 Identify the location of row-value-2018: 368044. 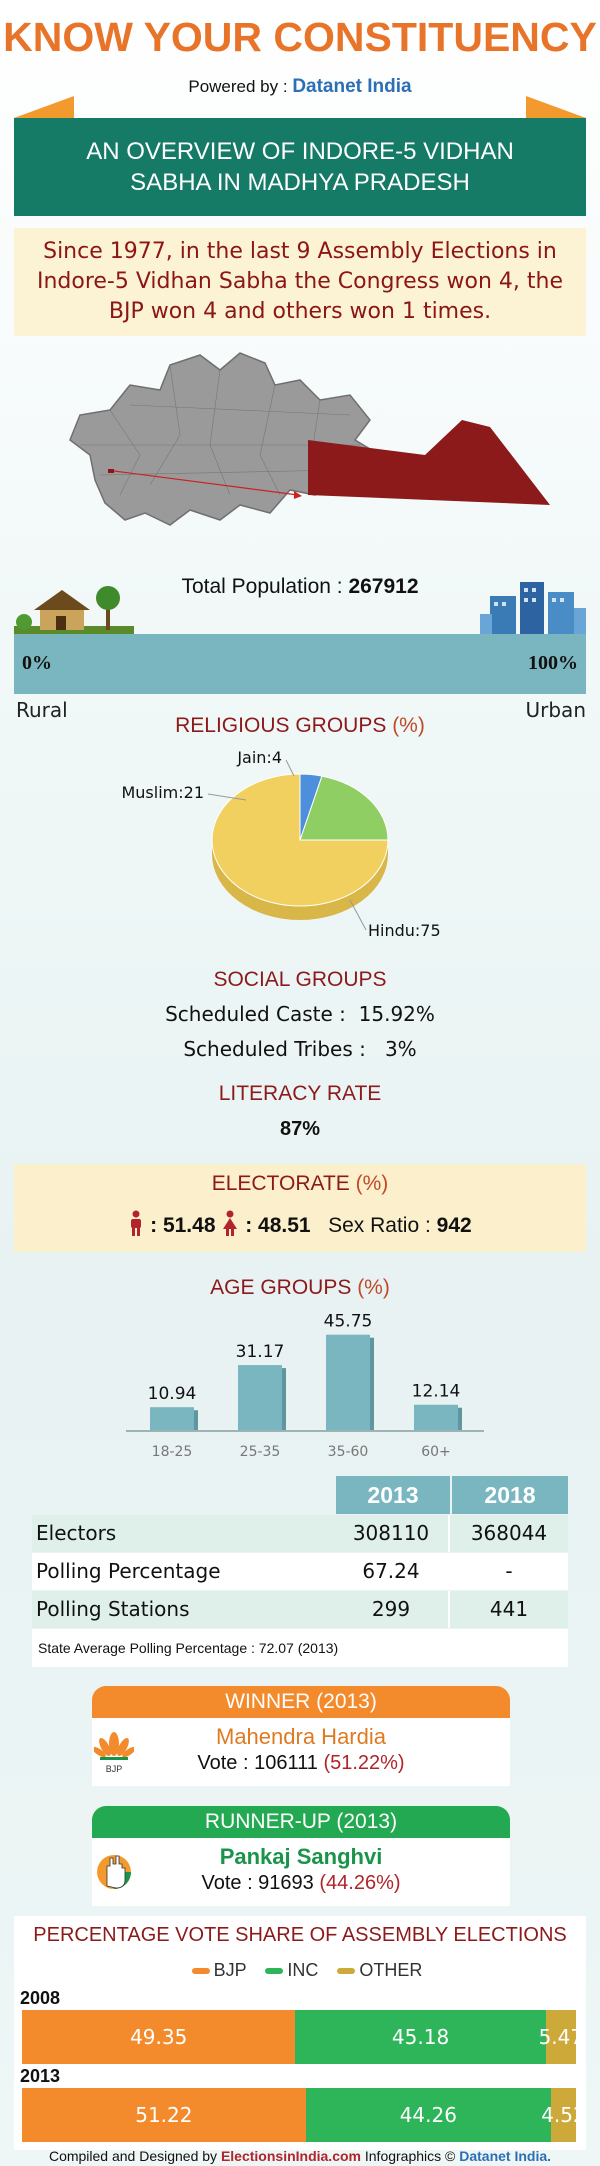
(509, 1533).